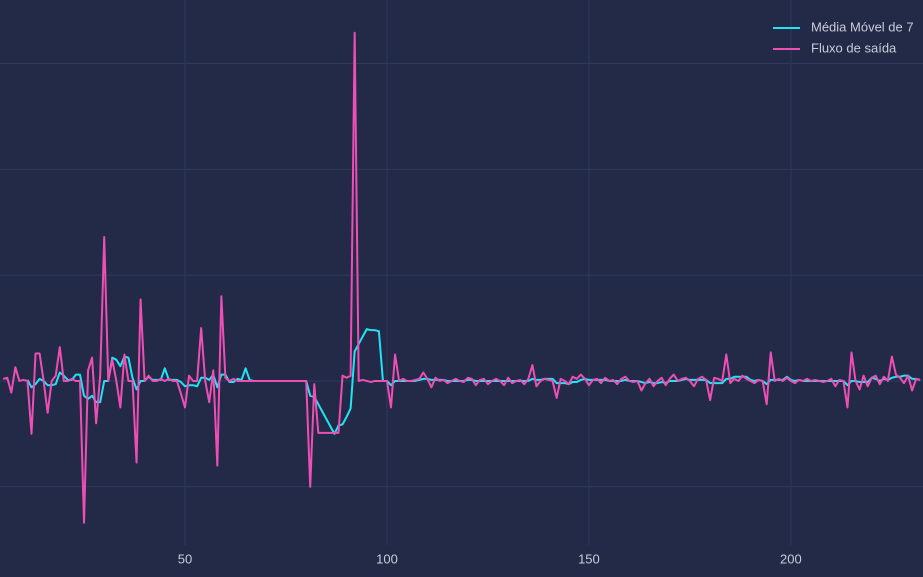 The width and height of the screenshot is (923, 577). What do you see at coordinates (862, 26) in the screenshot?
I see `legend-label: Média Móvel de 7` at bounding box center [862, 26].